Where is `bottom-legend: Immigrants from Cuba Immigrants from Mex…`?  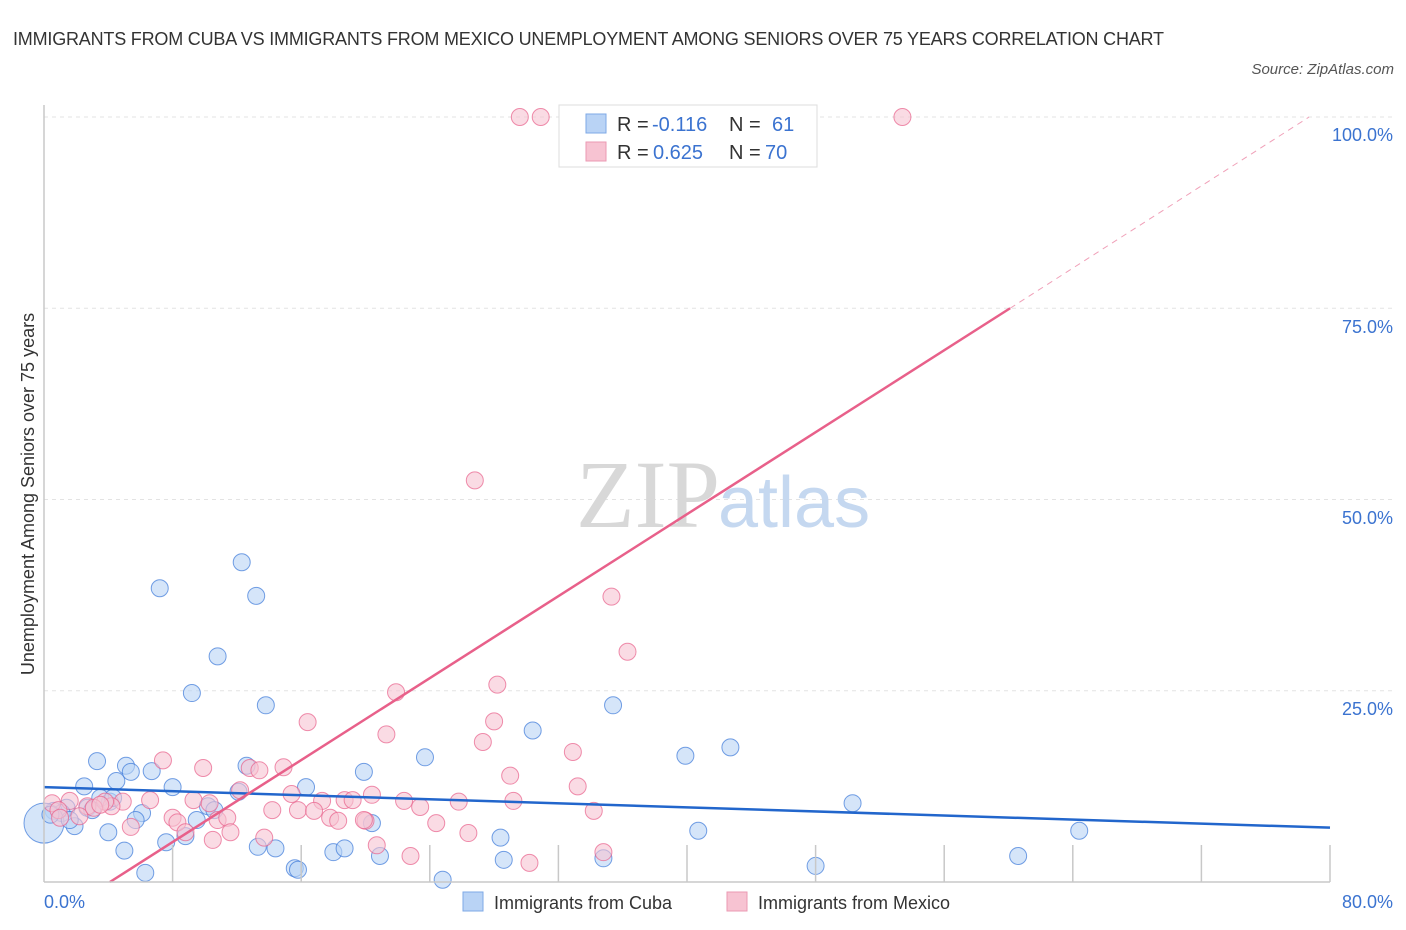 bottom-legend: Immigrants from Cuba Immigrants from Mex… is located at coordinates (706, 902).